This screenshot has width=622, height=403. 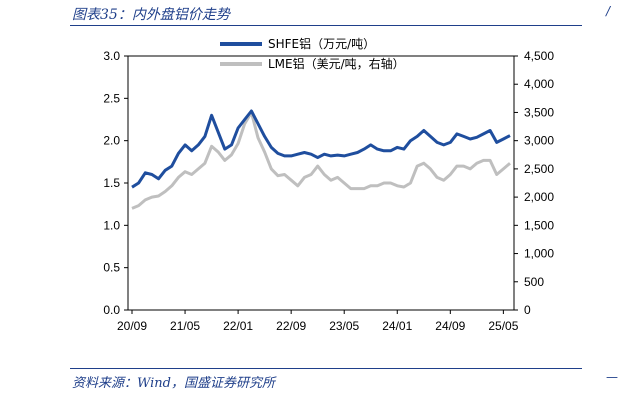 I want to click on right-tick-label: 4,000, so click(x=539, y=84).